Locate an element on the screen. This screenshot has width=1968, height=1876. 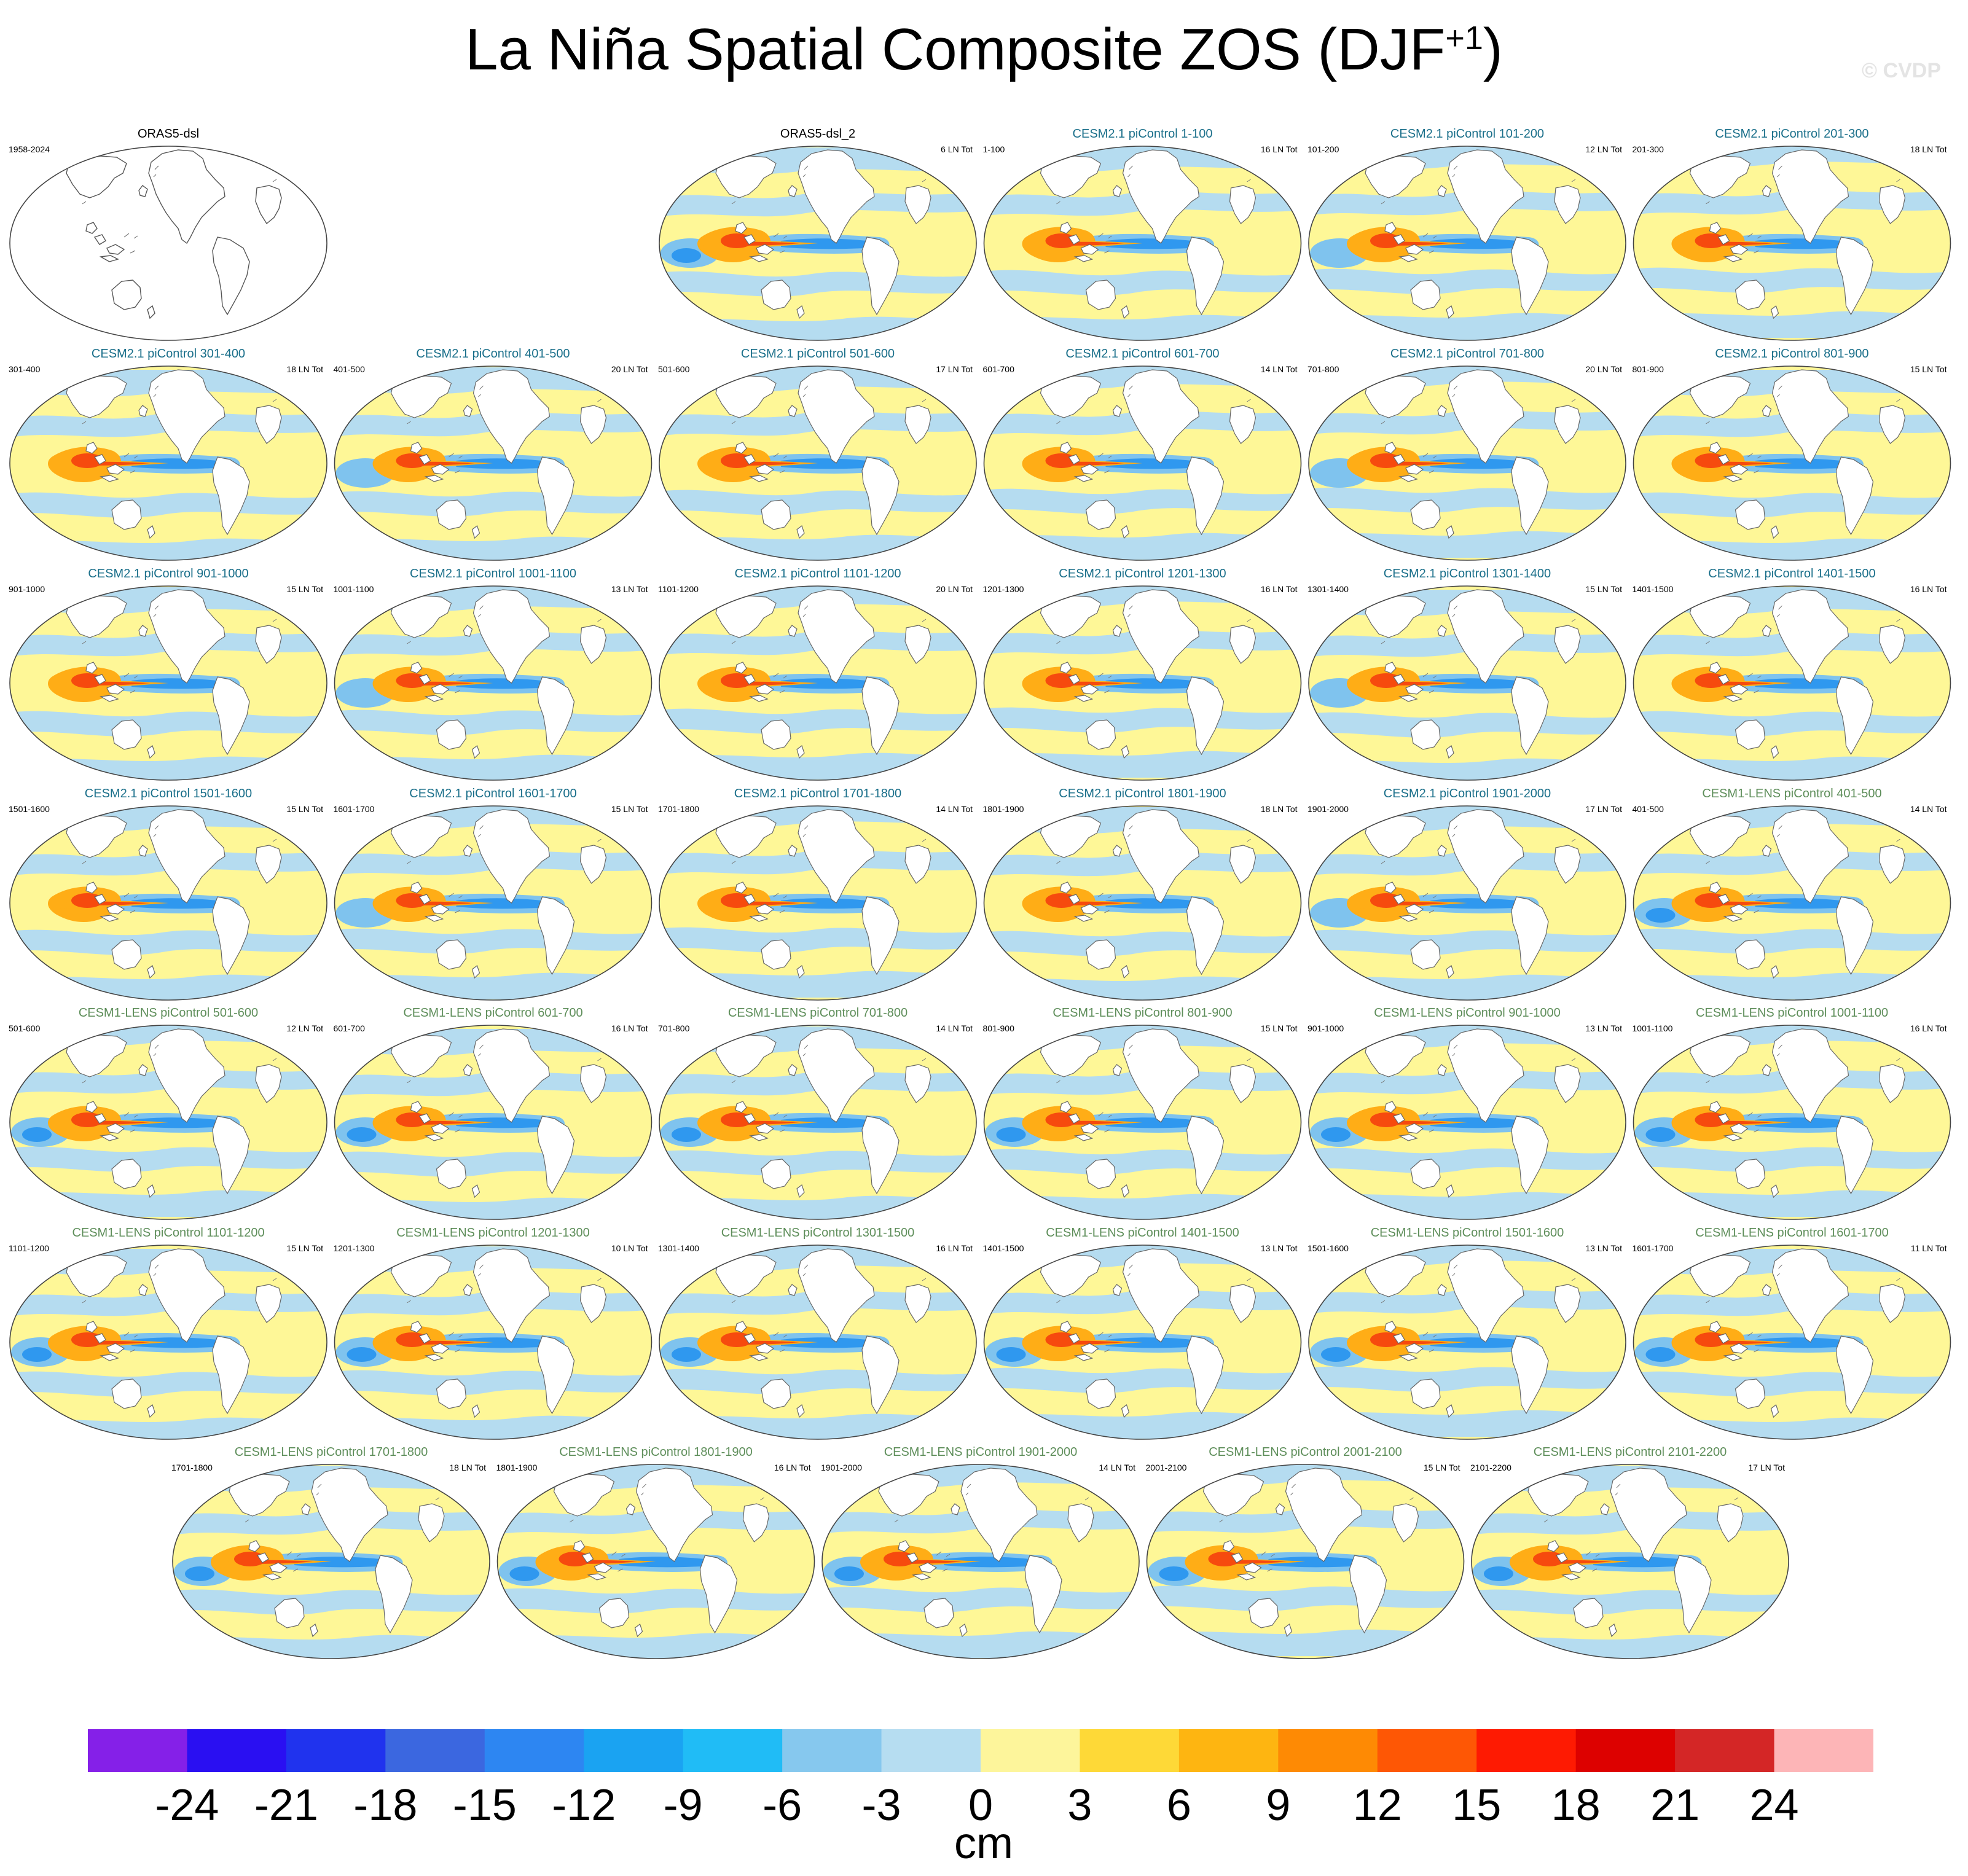
panel-title: CESM2.1 piControl 1101-1200 is located at coordinates (818, 573).